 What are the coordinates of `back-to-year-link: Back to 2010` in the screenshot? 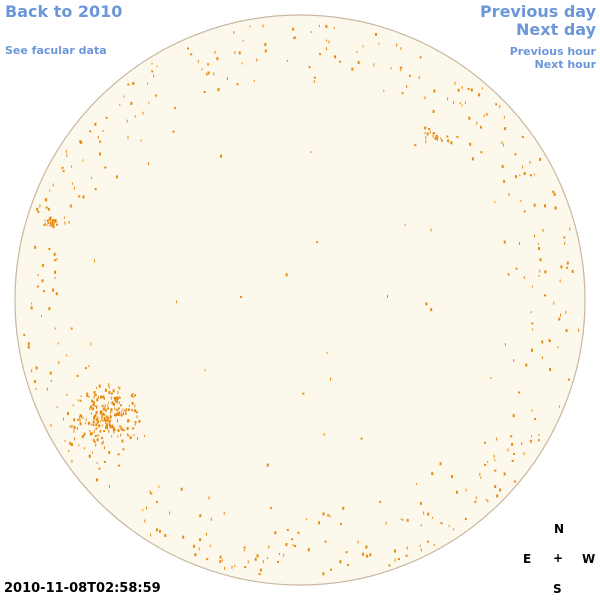 It's located at (64, 11).